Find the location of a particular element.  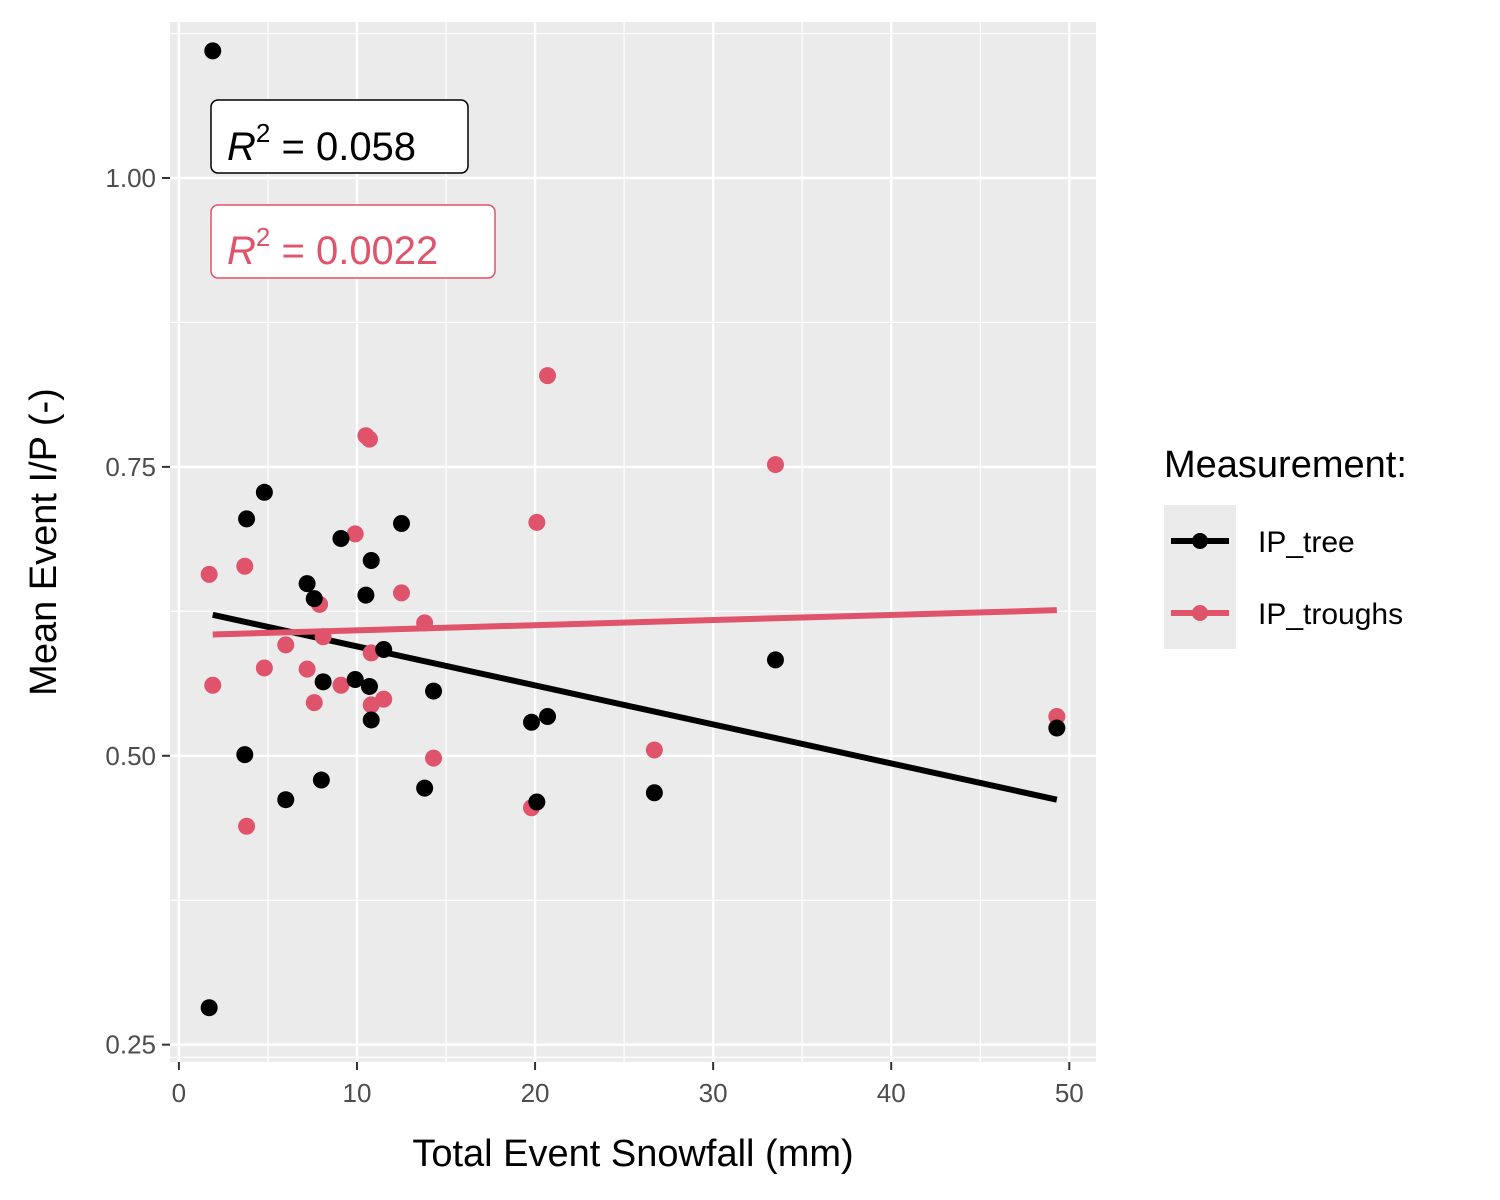

y-tick-label: 1.00 is located at coordinates (130, 178).